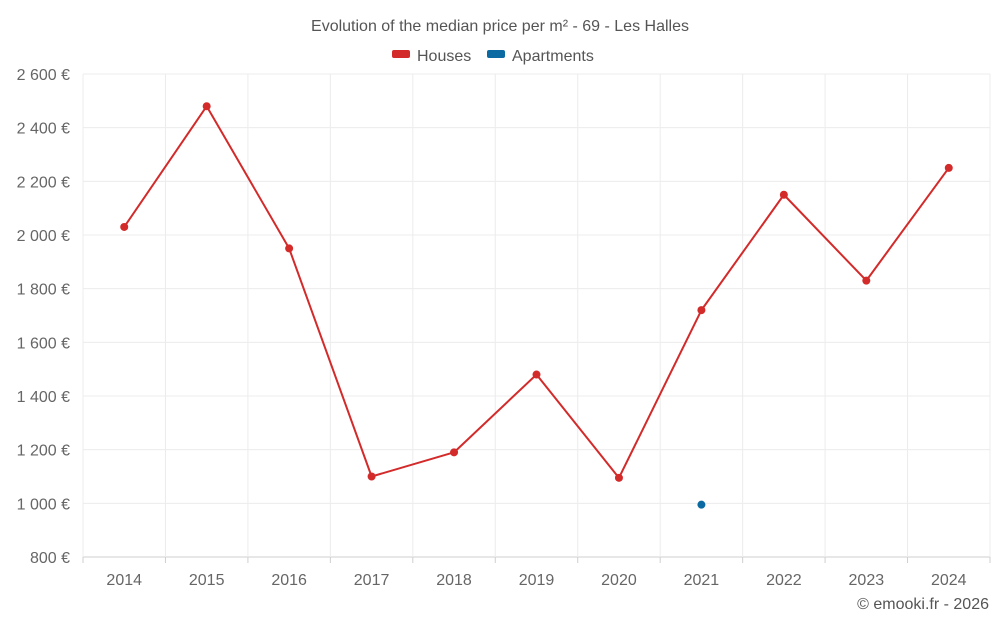 Image resolution: width=1000 pixels, height=630 pixels. I want to click on x-tick-label: 2021, so click(702, 580).